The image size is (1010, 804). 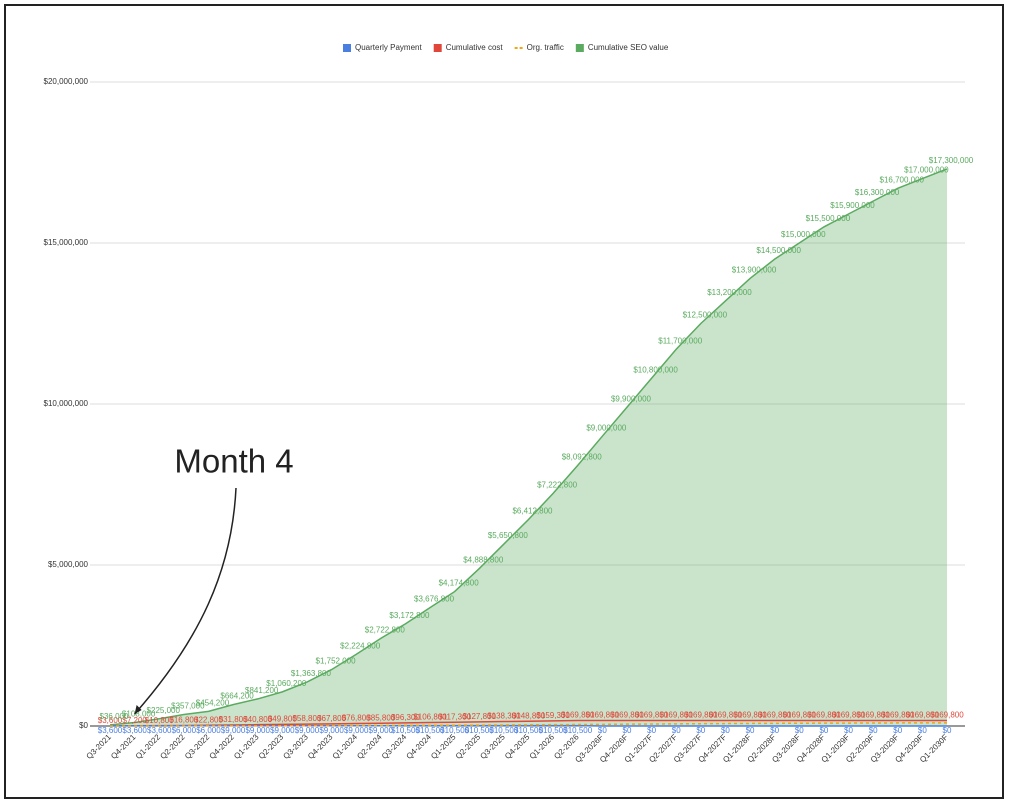 What do you see at coordinates (184, 730) in the screenshot?
I see `data-label: $6,000` at bounding box center [184, 730].